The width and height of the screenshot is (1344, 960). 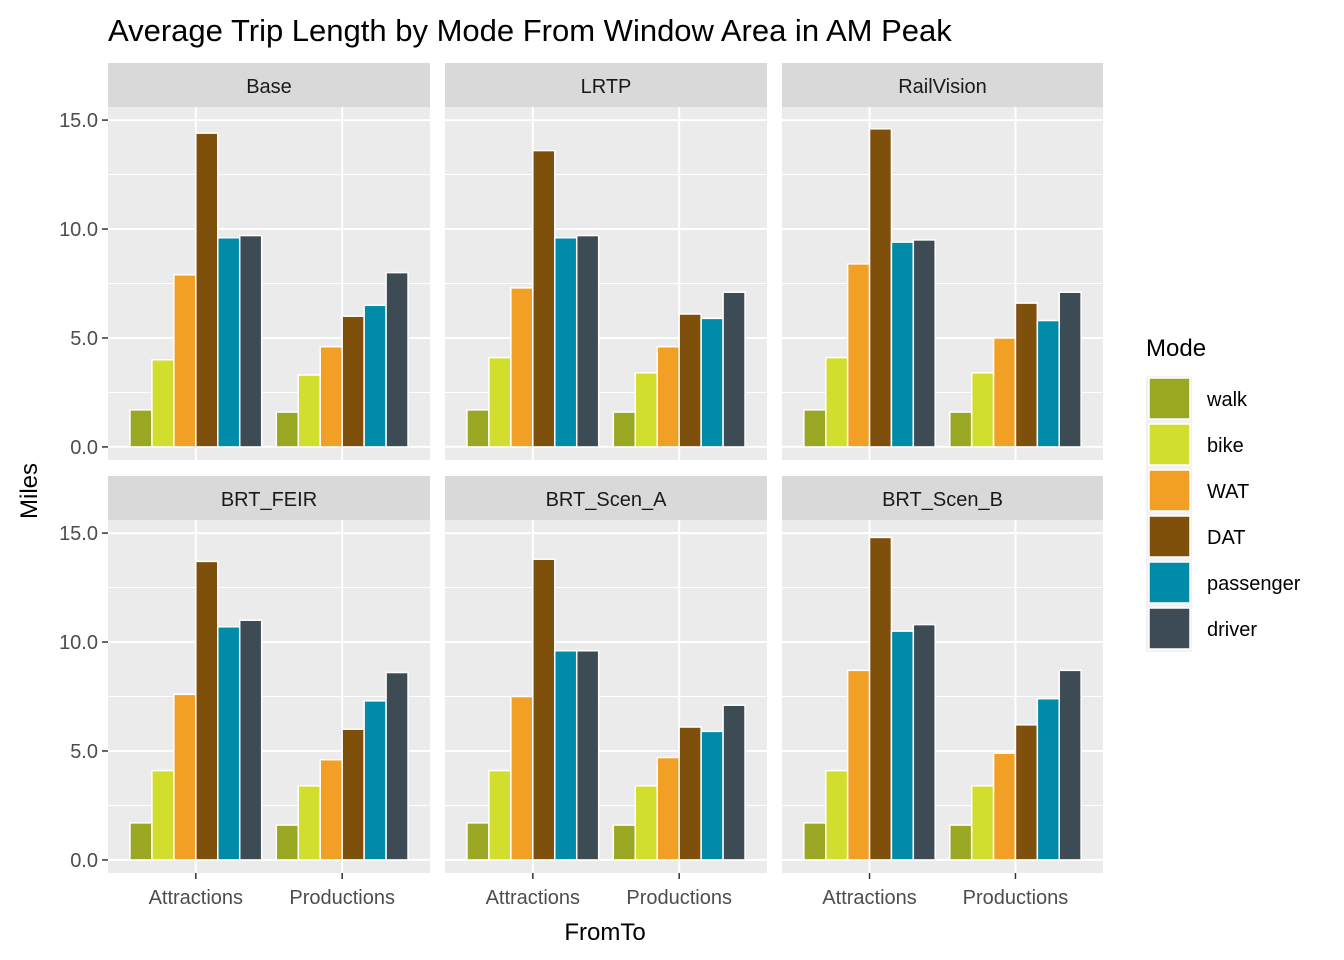 What do you see at coordinates (29, 491) in the screenshot?
I see `y-axis-title: Miles` at bounding box center [29, 491].